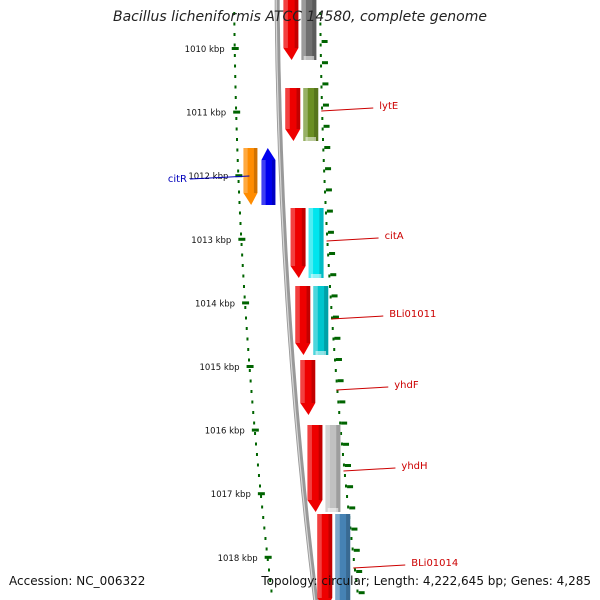 The image size is (600, 600). I want to click on gene-citA-cds, so click(298, 243).